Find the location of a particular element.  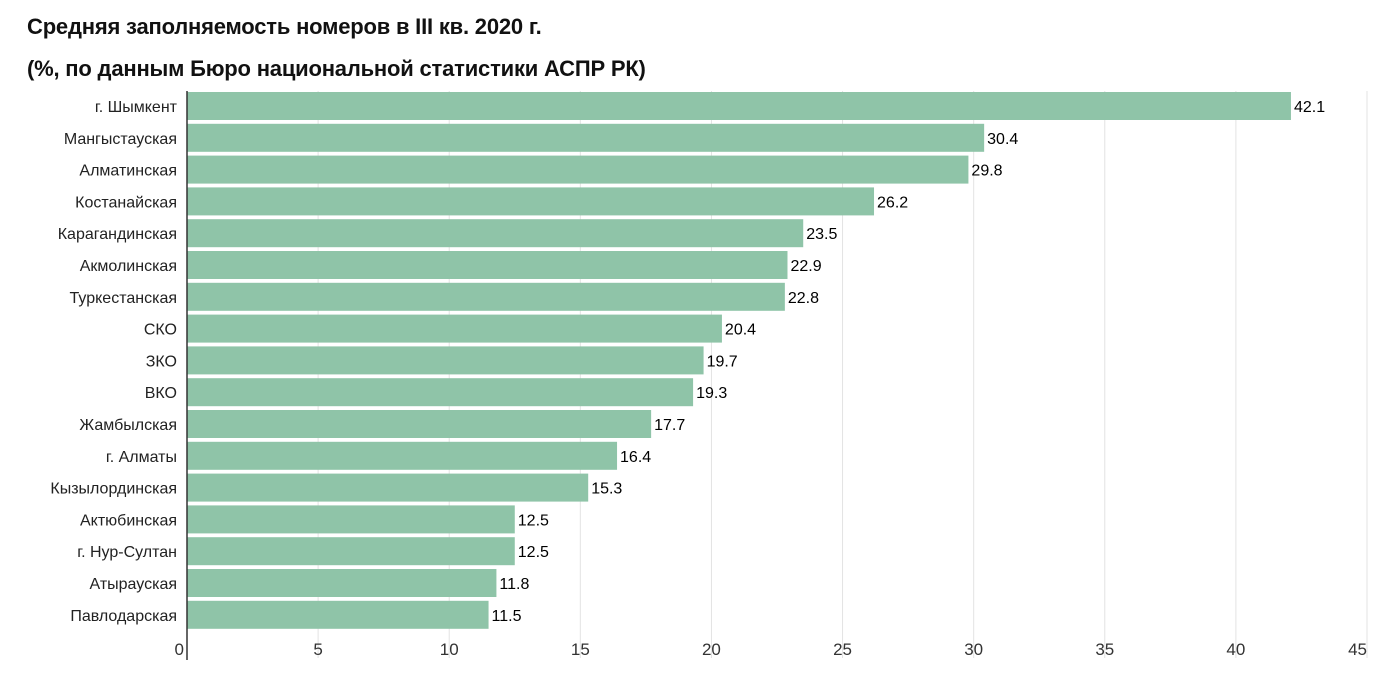

category-label: Павлодарская is located at coordinates (123, 616).